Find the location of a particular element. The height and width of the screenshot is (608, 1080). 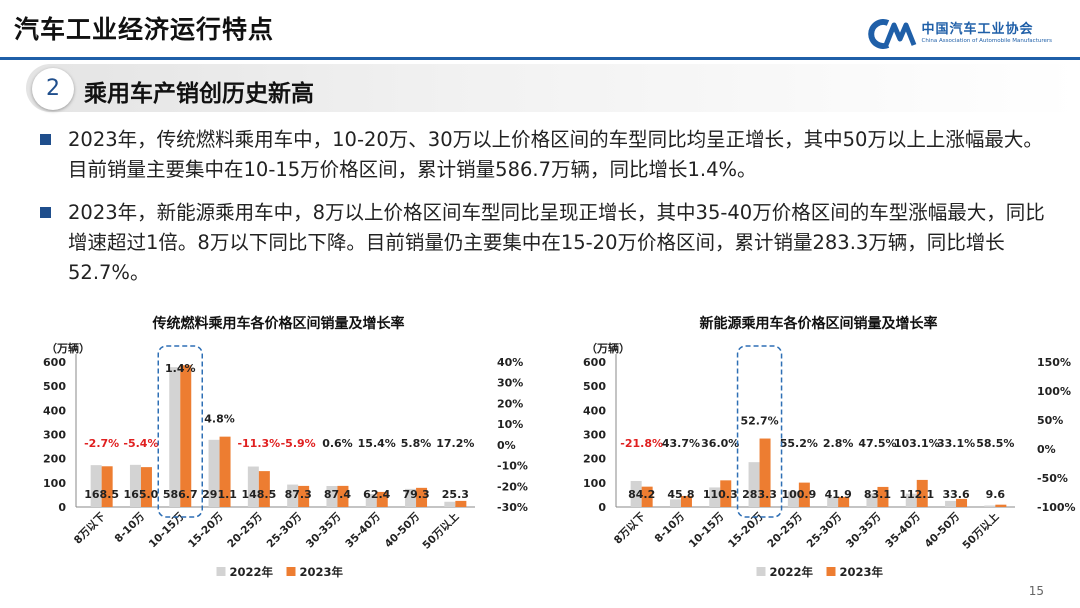

y2-tick-label: 100% is located at coordinates (1054, 391).